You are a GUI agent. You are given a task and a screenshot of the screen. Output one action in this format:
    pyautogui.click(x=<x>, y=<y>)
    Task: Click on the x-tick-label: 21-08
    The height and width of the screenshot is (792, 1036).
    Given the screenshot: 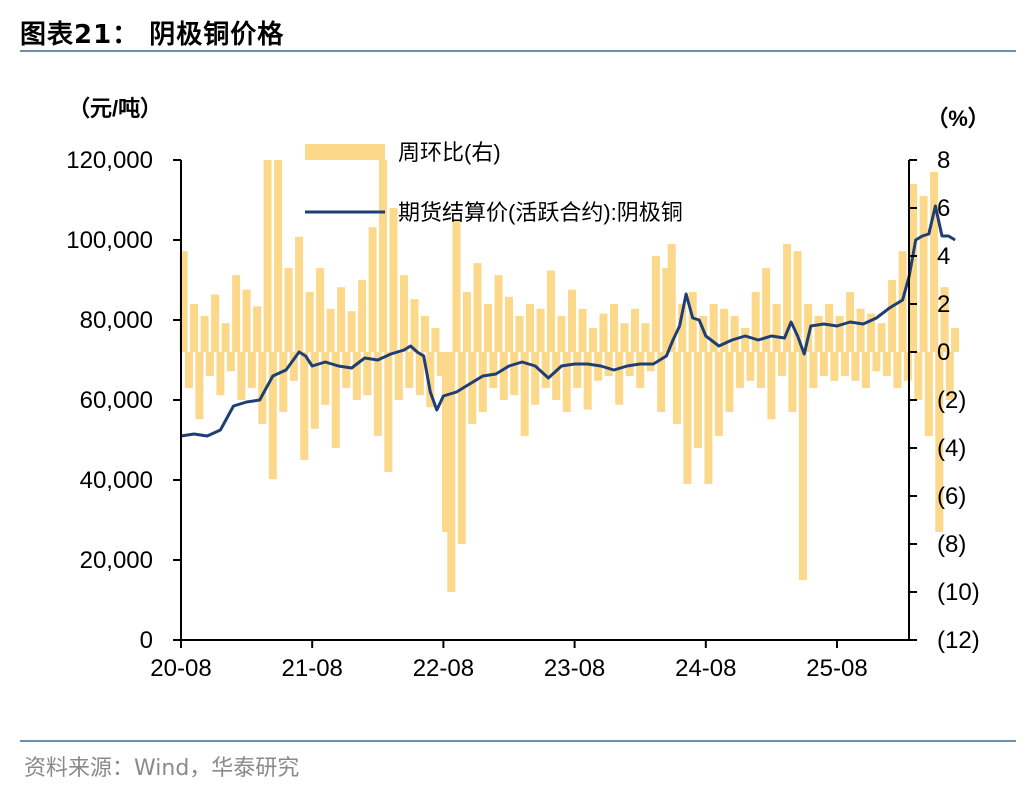 What is the action you would take?
    pyautogui.click(x=312, y=668)
    